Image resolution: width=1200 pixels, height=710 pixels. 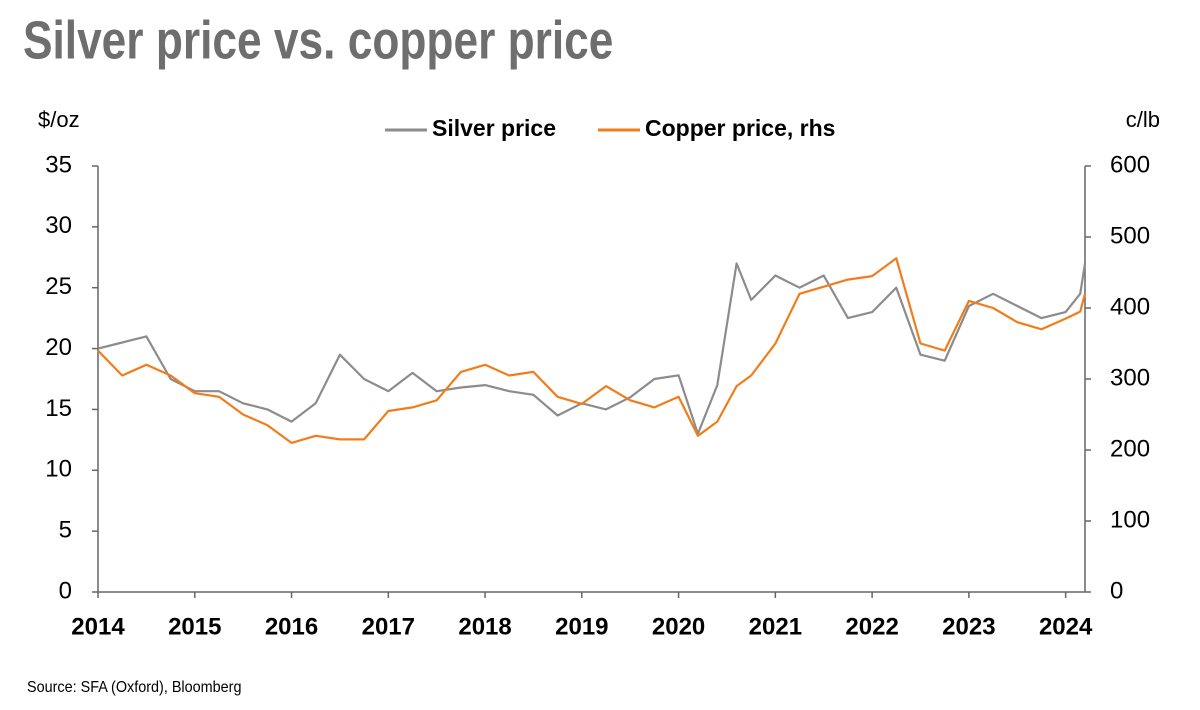 What do you see at coordinates (65, 529) in the screenshot?
I see `y-tick-label: 5` at bounding box center [65, 529].